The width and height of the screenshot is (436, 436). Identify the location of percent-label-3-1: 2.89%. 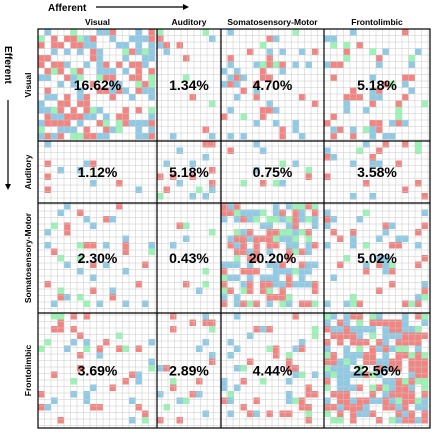
(189, 371).